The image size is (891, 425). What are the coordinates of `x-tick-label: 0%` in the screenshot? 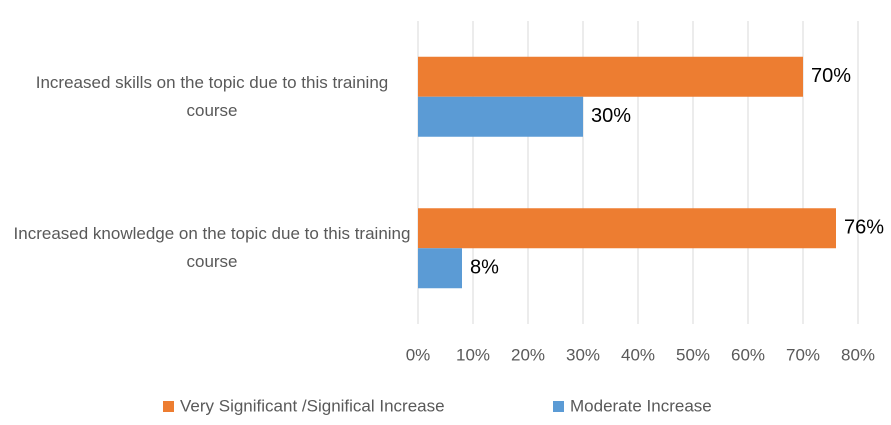 It's located at (418, 354).